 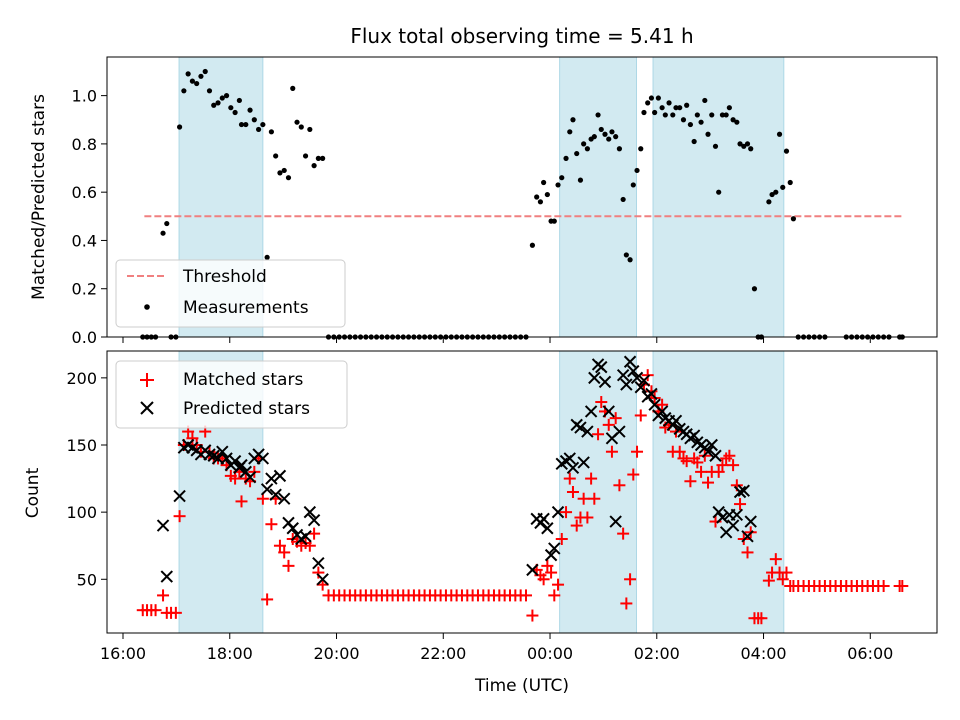 I want to click on bottom-y-ticks: 50 100 150 200, so click(x=86, y=479).